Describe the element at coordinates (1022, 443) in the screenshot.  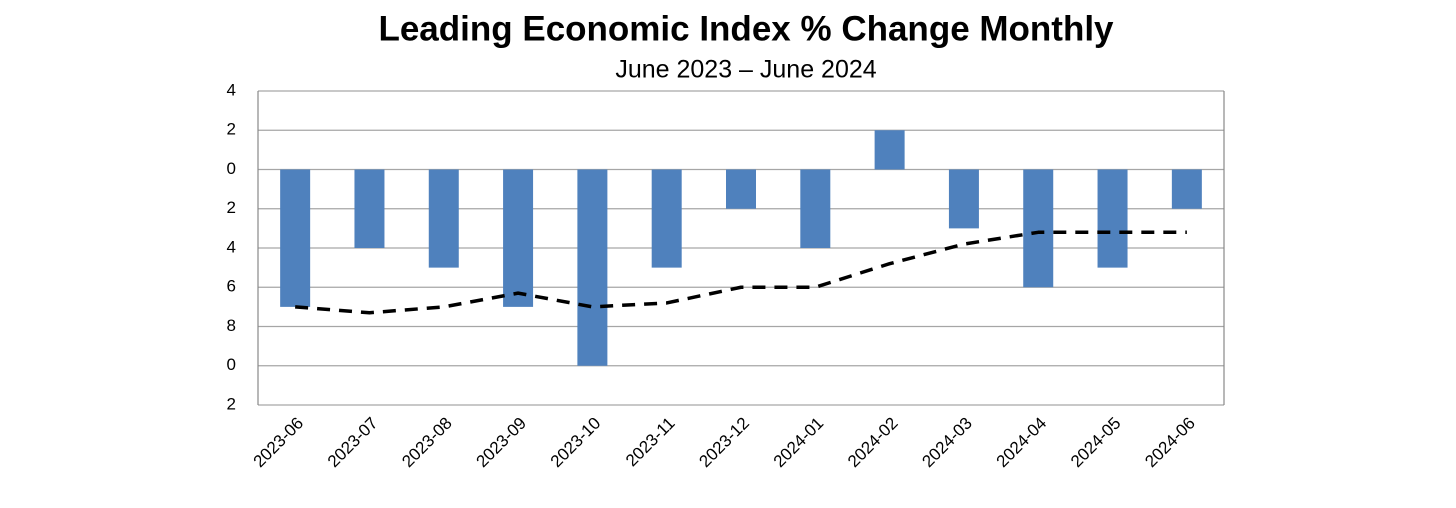
I see `x-tick-label: 2024-04` at that location.